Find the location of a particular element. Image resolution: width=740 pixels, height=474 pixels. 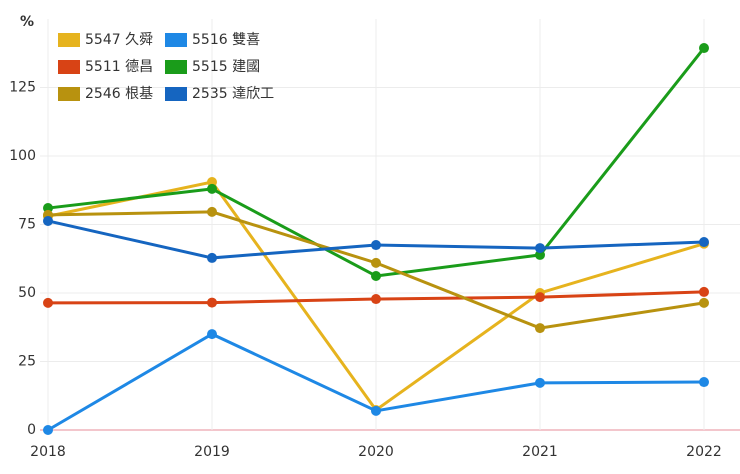

legend-label: 5516 雙喜 is located at coordinates (226, 40).